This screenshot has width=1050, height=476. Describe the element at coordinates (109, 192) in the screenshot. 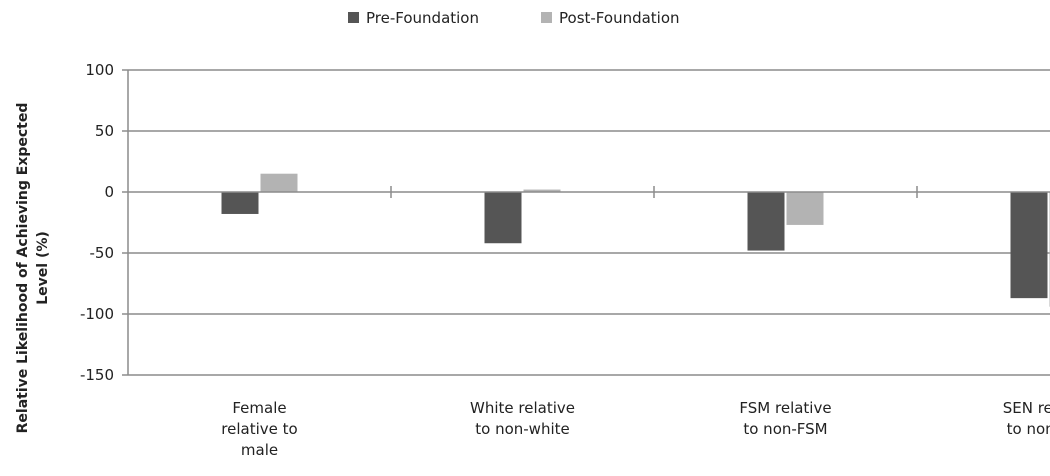

I see `y-tick-label: 0` at that location.